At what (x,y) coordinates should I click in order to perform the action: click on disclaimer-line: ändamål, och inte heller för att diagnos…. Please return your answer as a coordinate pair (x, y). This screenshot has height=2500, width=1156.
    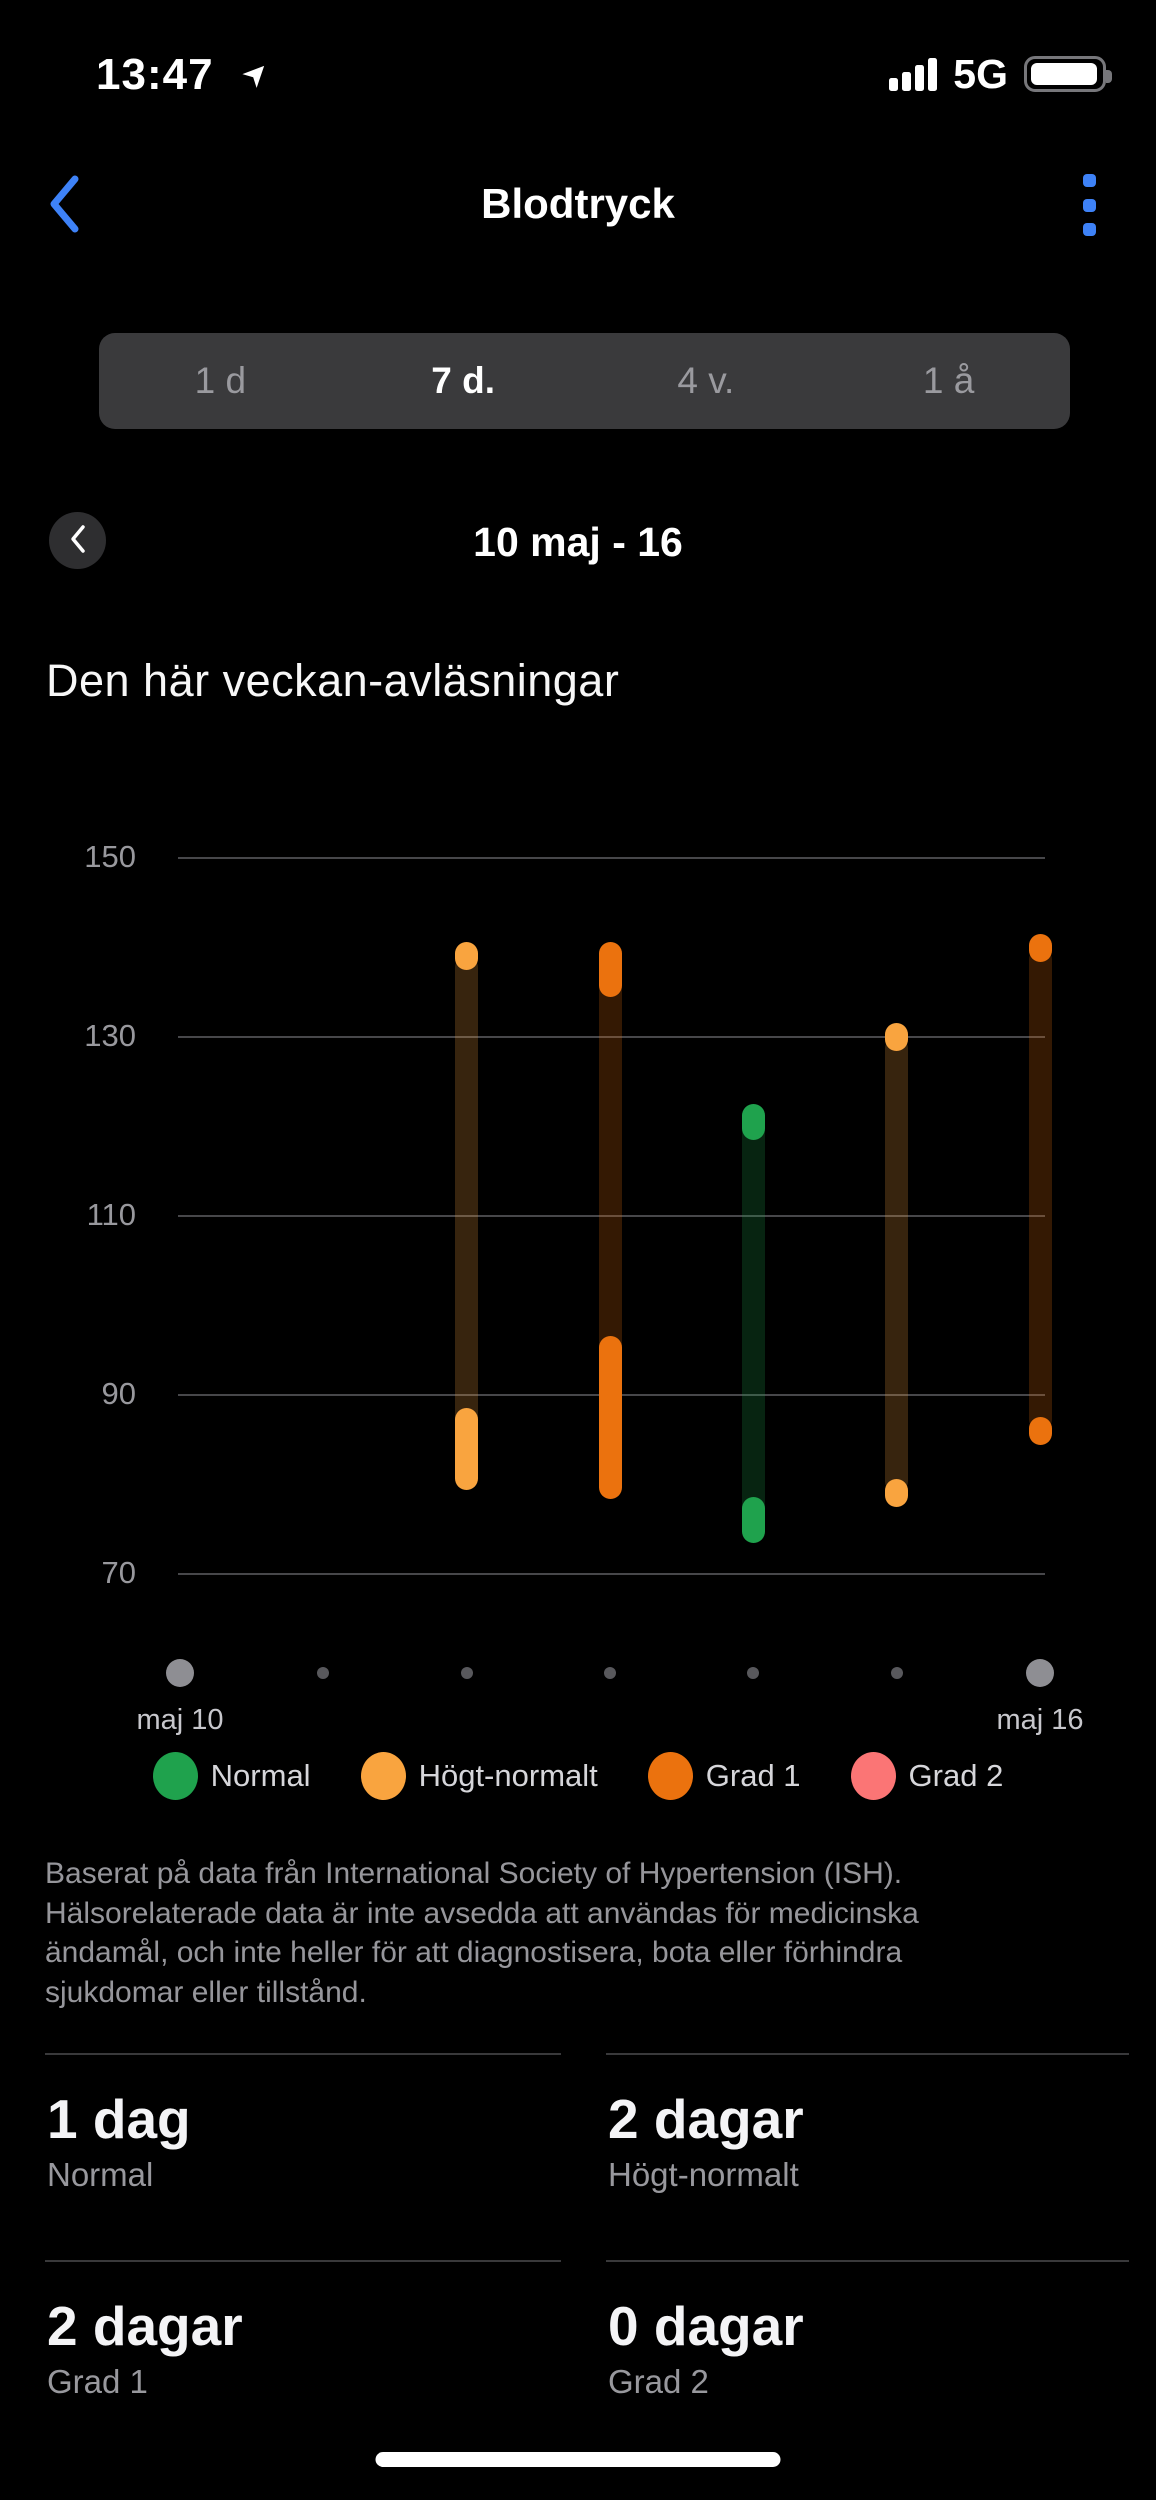
    Looking at the image, I should click on (474, 1952).